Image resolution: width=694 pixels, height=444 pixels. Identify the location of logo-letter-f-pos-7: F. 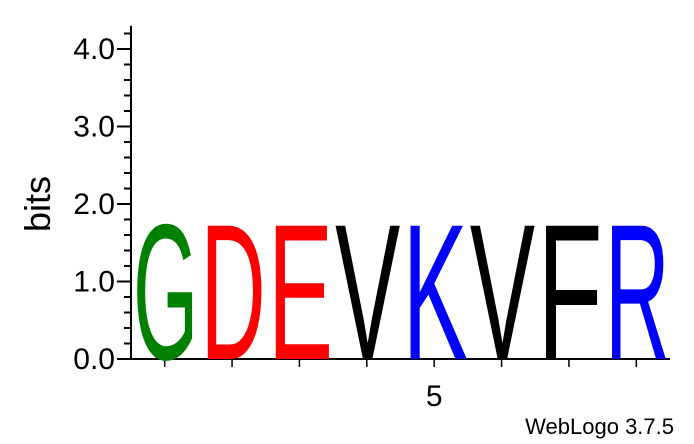
(569, 292).